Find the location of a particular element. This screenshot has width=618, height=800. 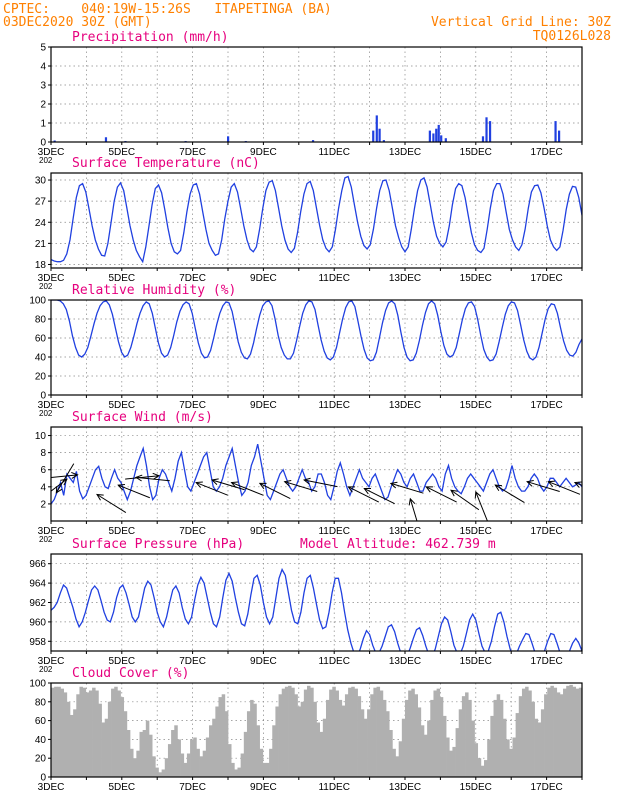

panel-title-wind: Surface Wind (m/s) is located at coordinates (142, 417).